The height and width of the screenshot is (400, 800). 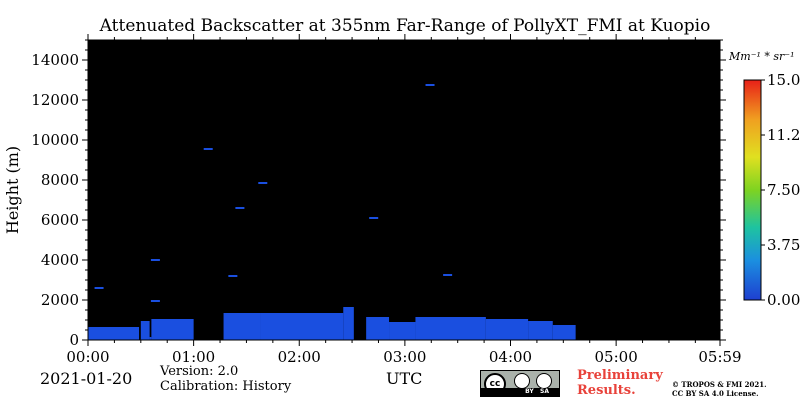 What do you see at coordinates (783, 135) in the screenshot?
I see `colorbar-tick-label: 11.25` at bounding box center [783, 135].